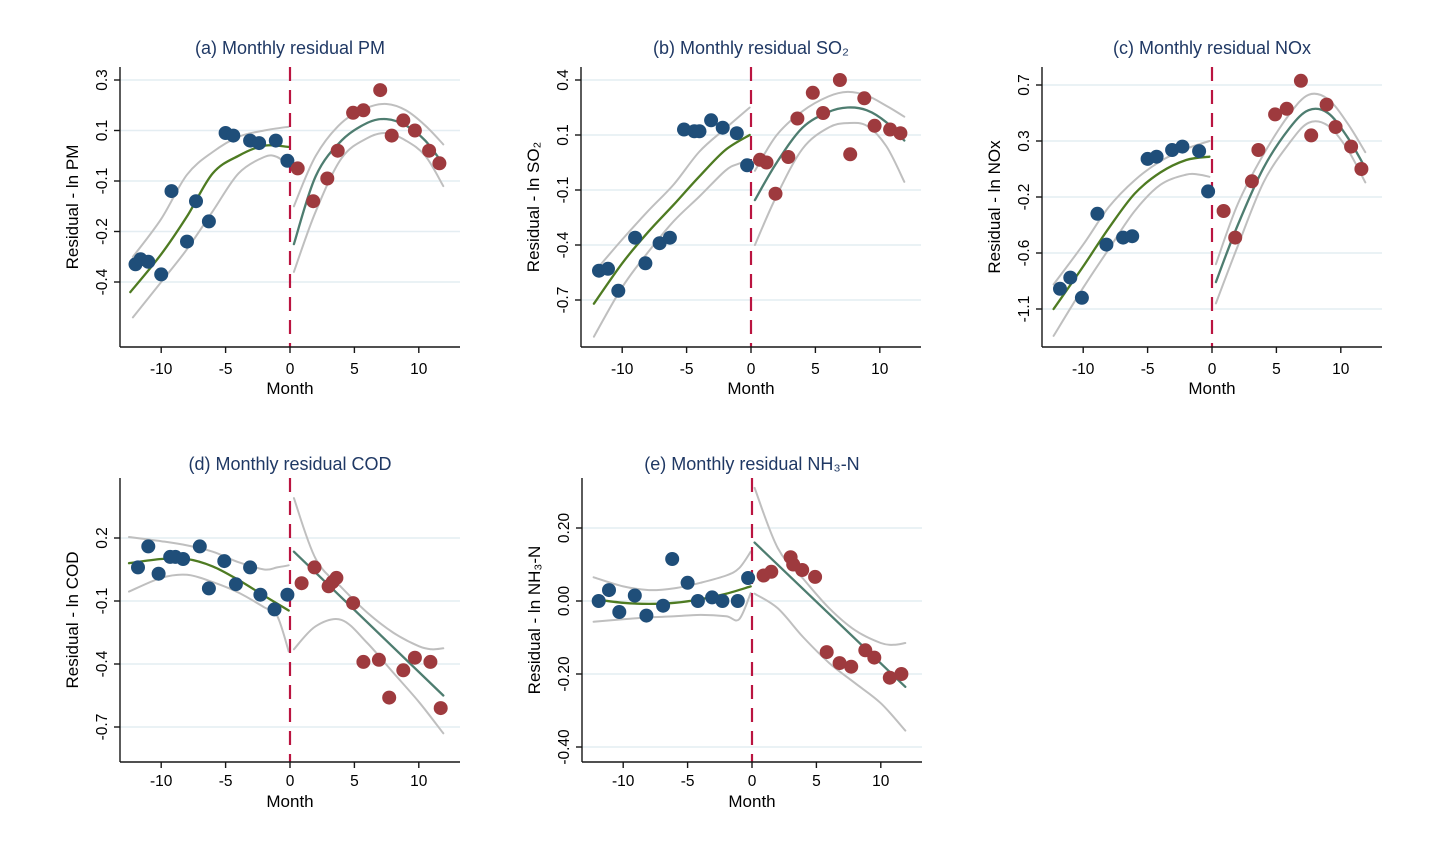 The height and width of the screenshot is (859, 1431). I want to click on y-tick-label: -0.7, so click(102, 727).